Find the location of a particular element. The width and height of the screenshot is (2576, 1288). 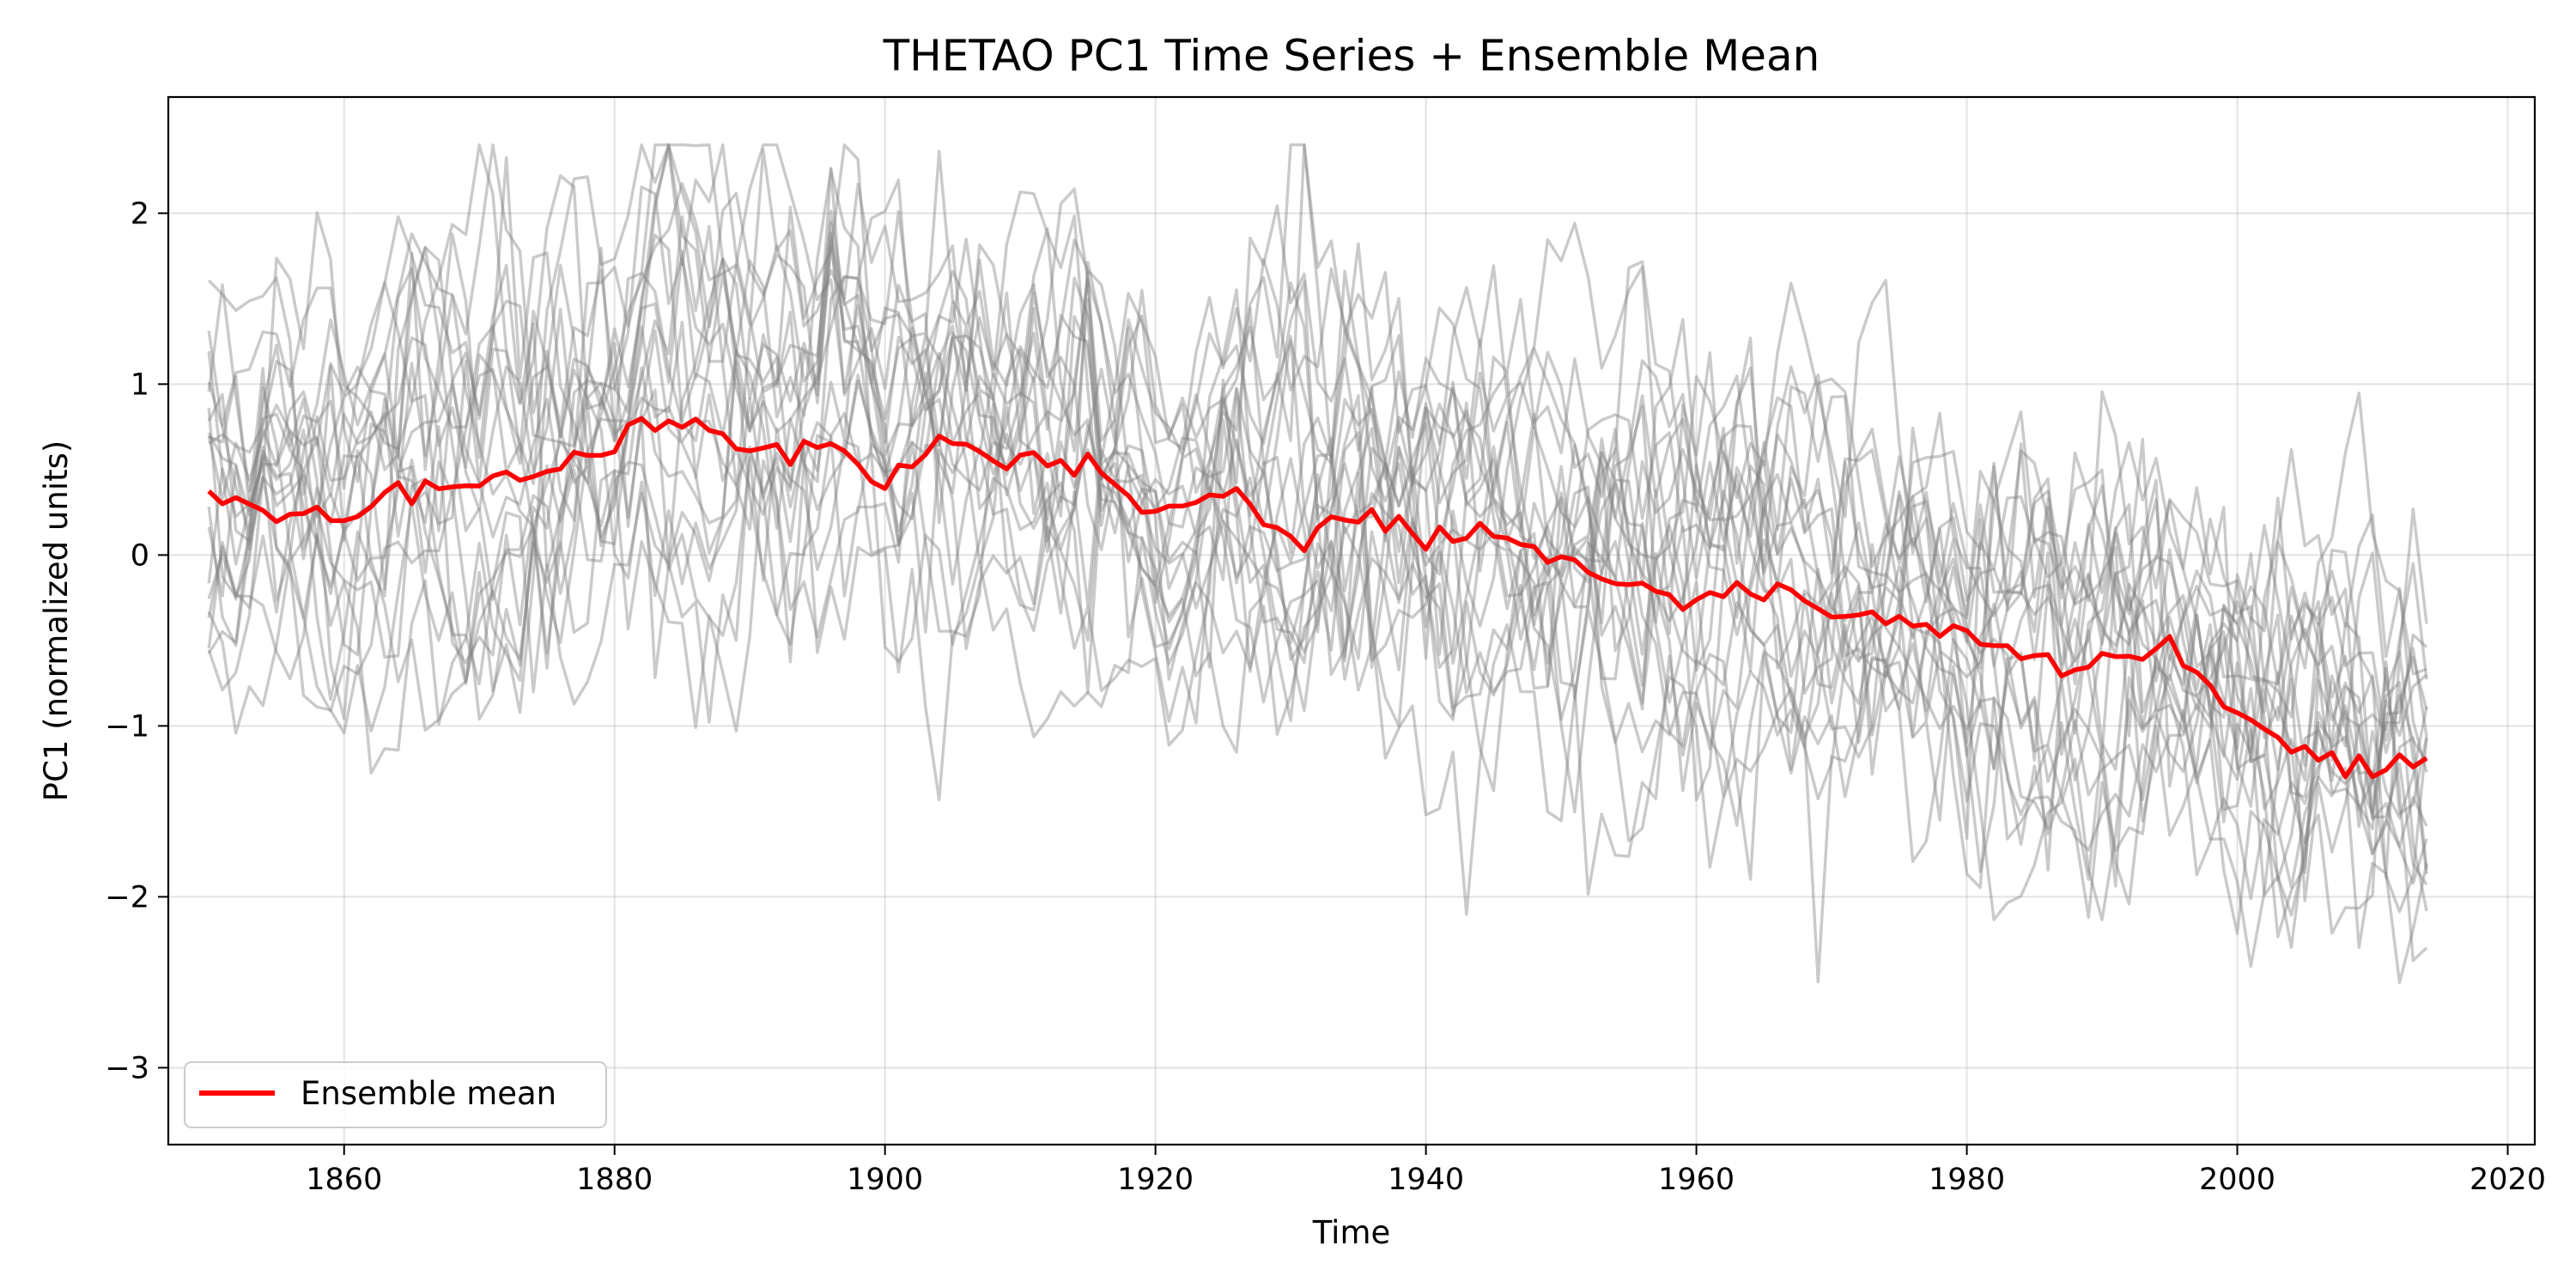

y-tick-label: 2 is located at coordinates (140, 214).